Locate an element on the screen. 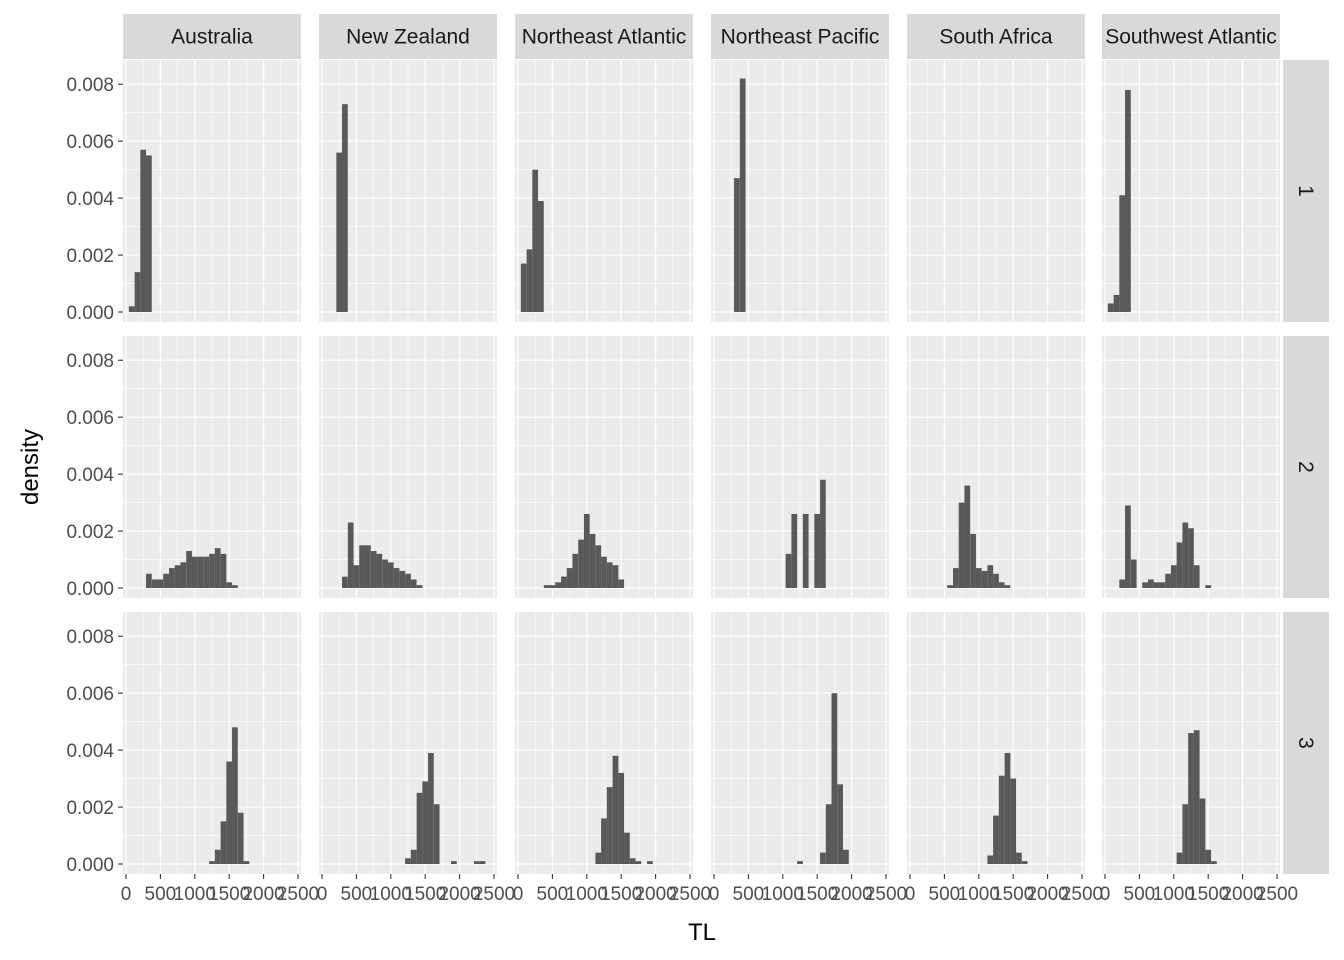  y-tick-label: 0.002 is located at coordinates (90, 256).